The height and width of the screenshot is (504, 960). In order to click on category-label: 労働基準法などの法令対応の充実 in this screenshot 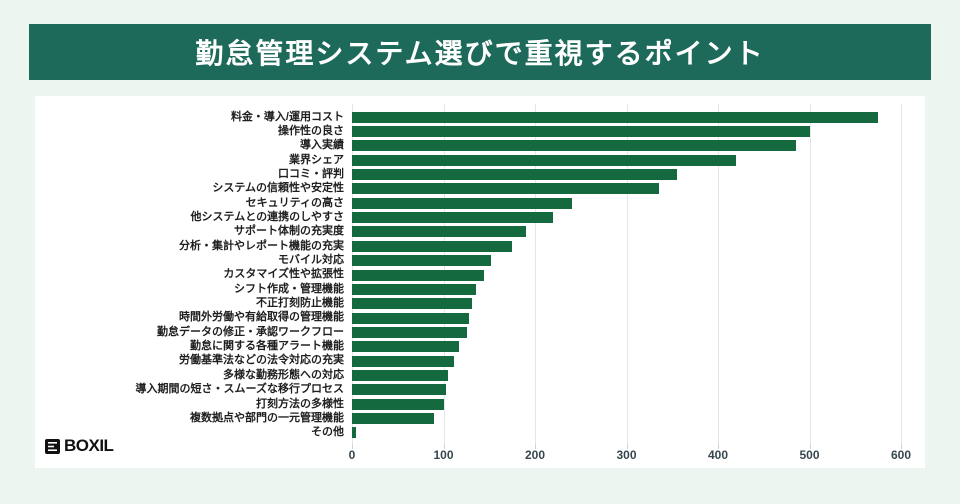, I will do `click(261, 360)`.